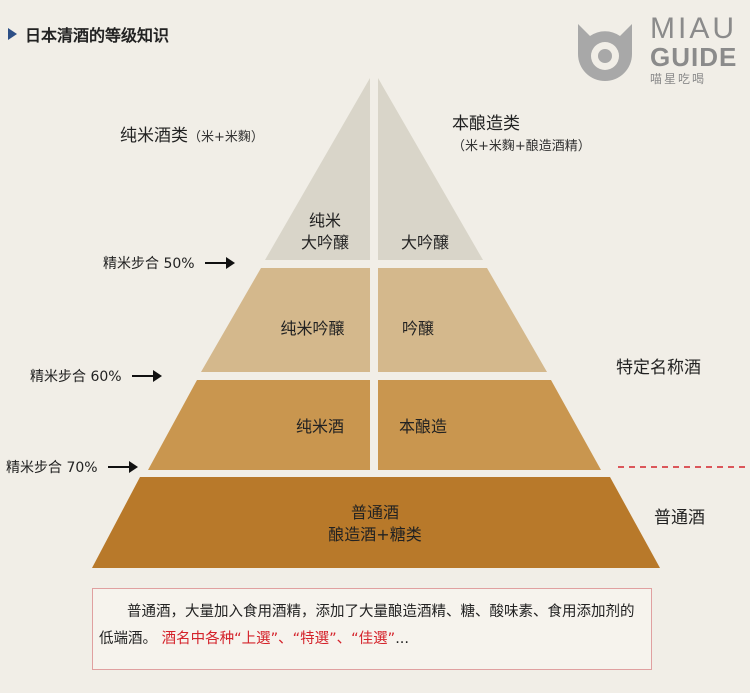 The image size is (750, 693). I want to click on triangle-marker-icon, so click(12, 34).